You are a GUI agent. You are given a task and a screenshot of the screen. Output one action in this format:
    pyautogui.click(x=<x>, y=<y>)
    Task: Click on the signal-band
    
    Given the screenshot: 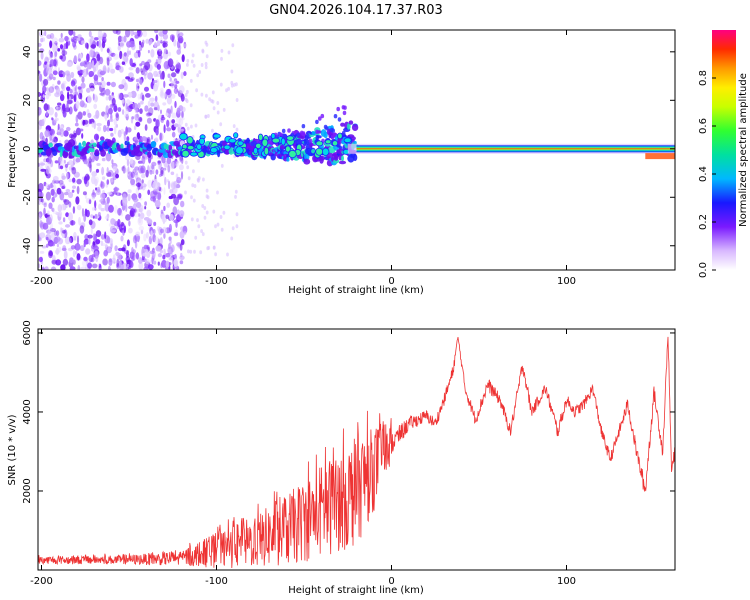 What is the action you would take?
    pyautogui.click(x=198, y=136)
    